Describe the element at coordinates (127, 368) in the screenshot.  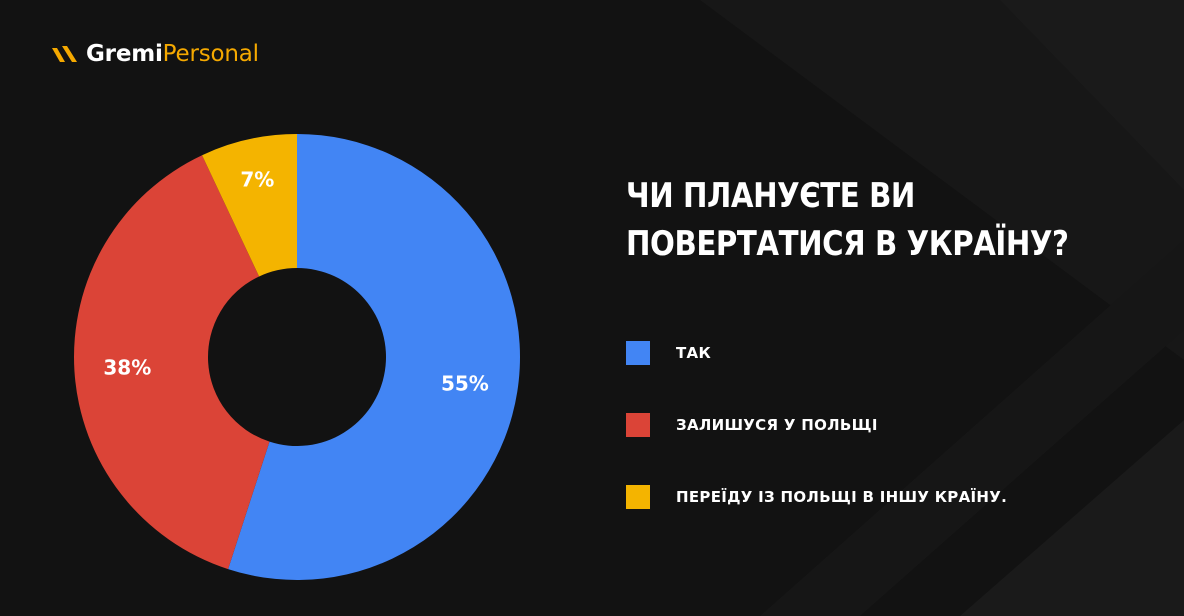
I see `data-label-stay: 38%` at that location.